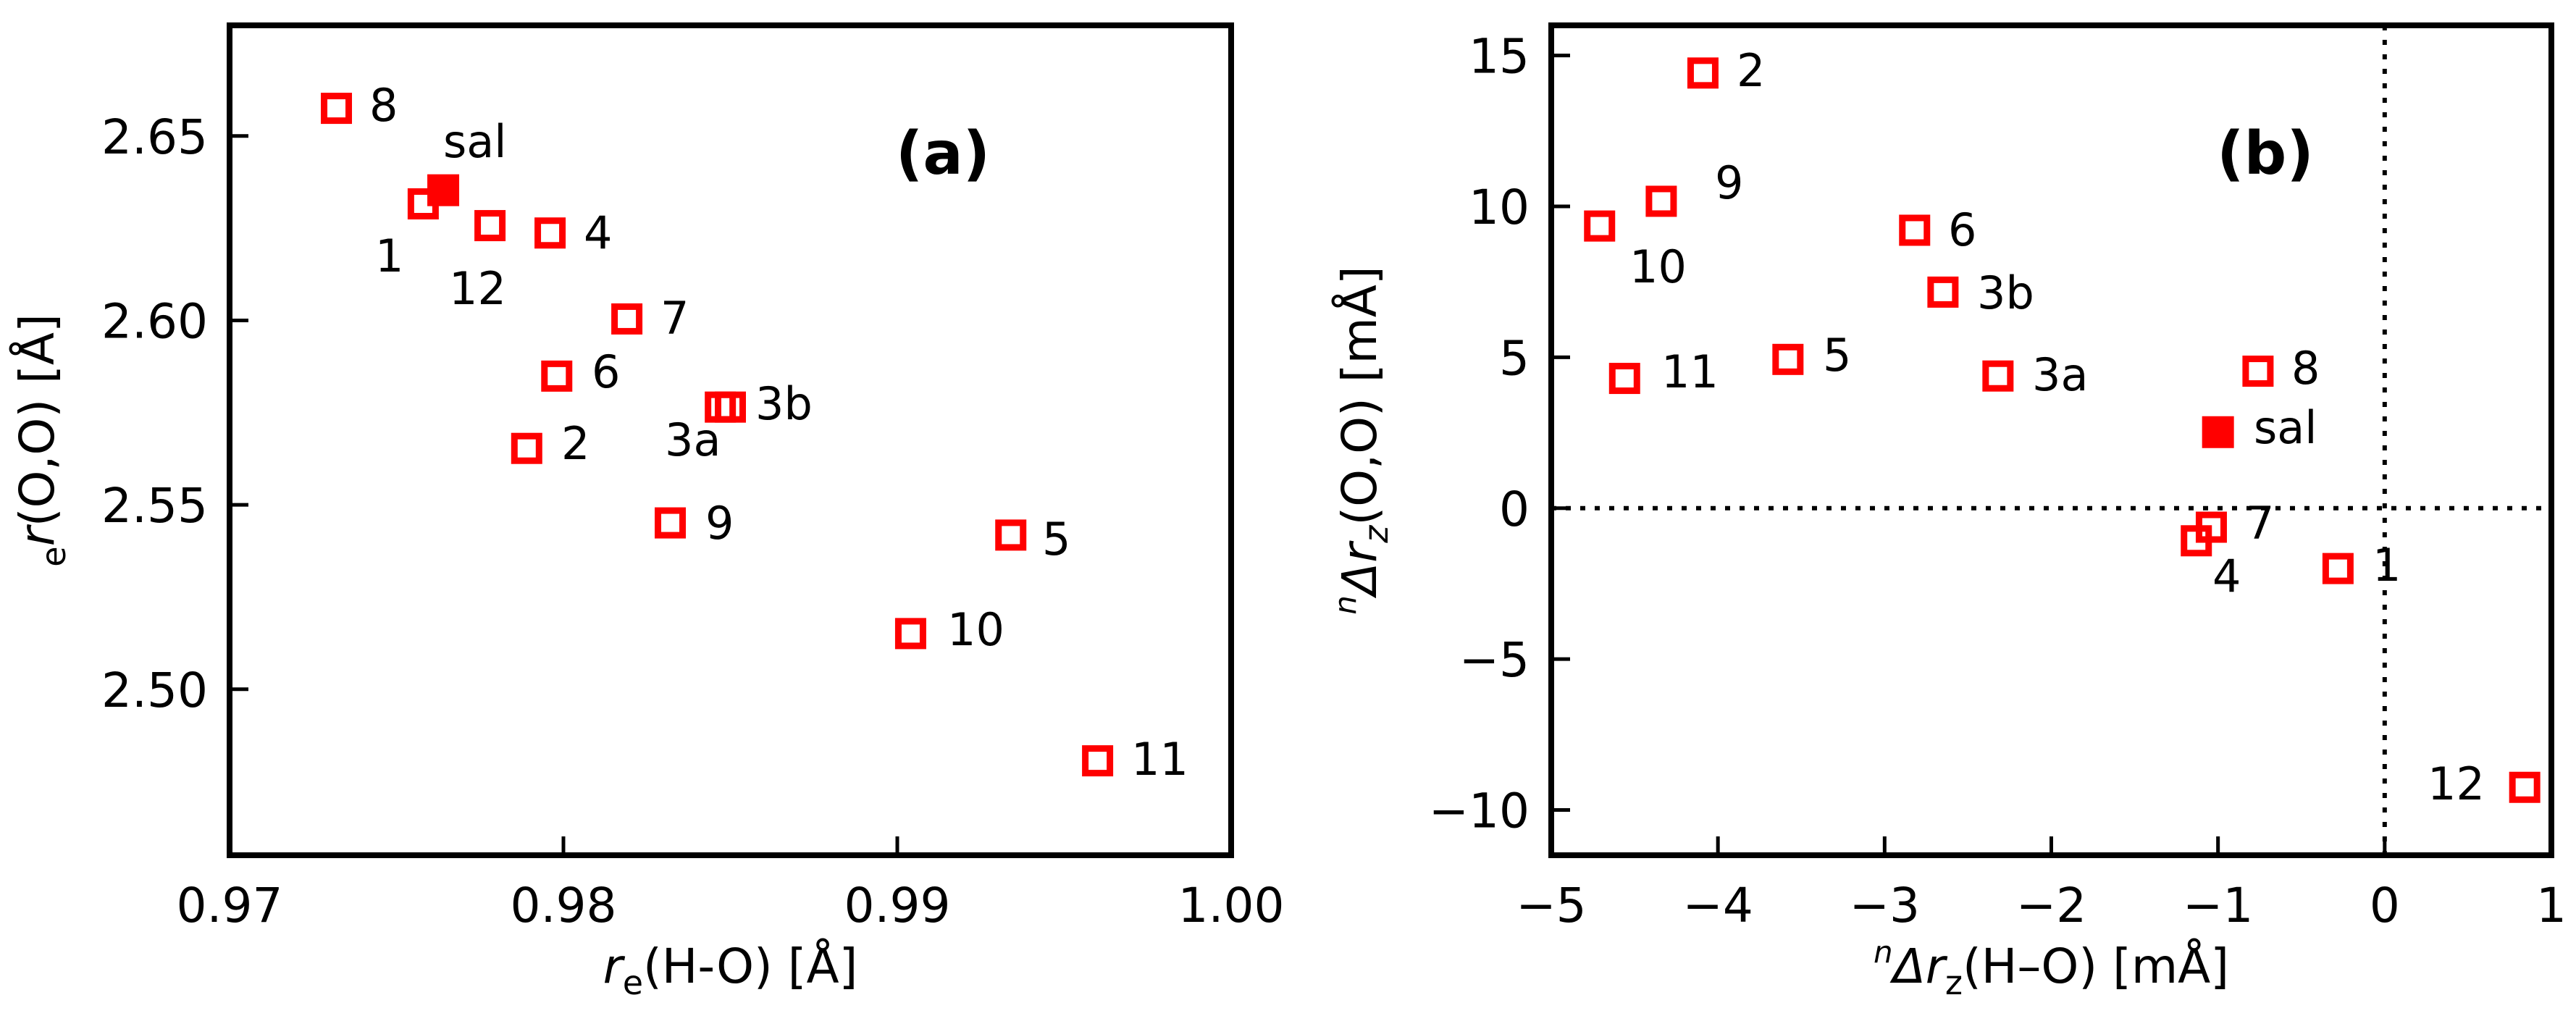  Describe the element at coordinates (730, 970) in the screenshot. I see `x-axis-label: re(H-O) [Å]` at that location.